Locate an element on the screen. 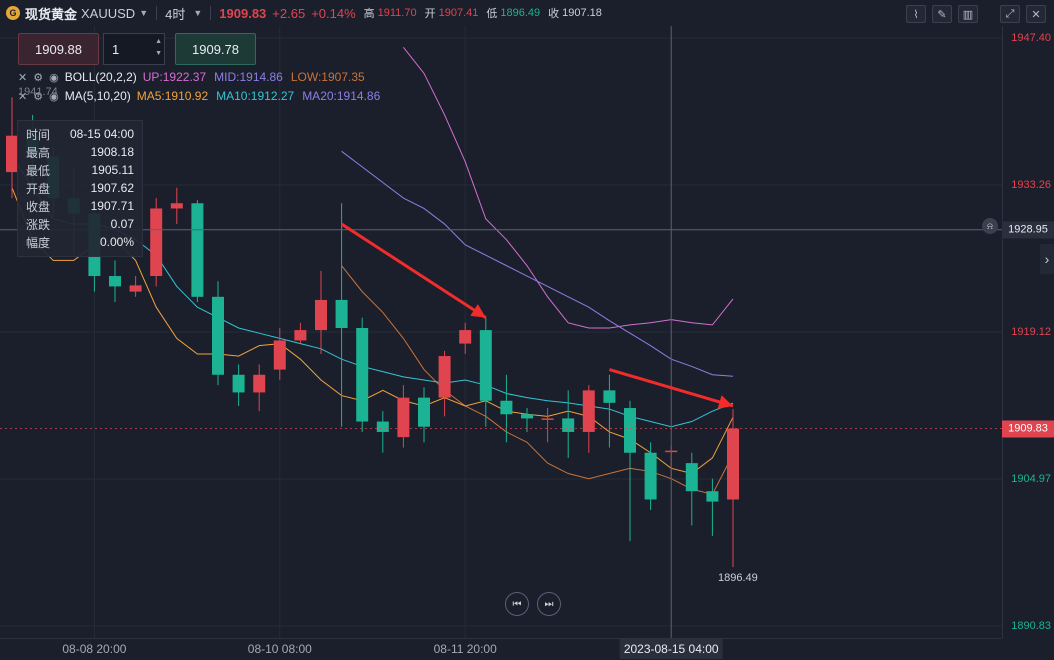 The height and width of the screenshot is (660, 1054). close-label: 收 is located at coordinates (554, 14).